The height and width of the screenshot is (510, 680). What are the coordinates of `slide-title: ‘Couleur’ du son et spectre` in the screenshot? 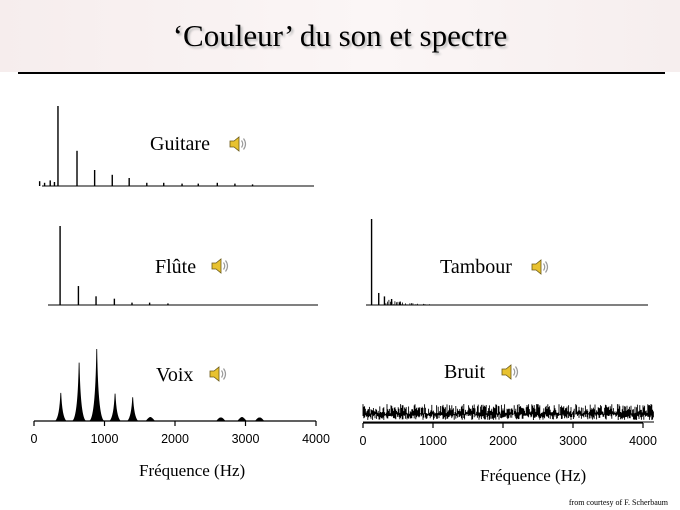 It's located at (340, 35).